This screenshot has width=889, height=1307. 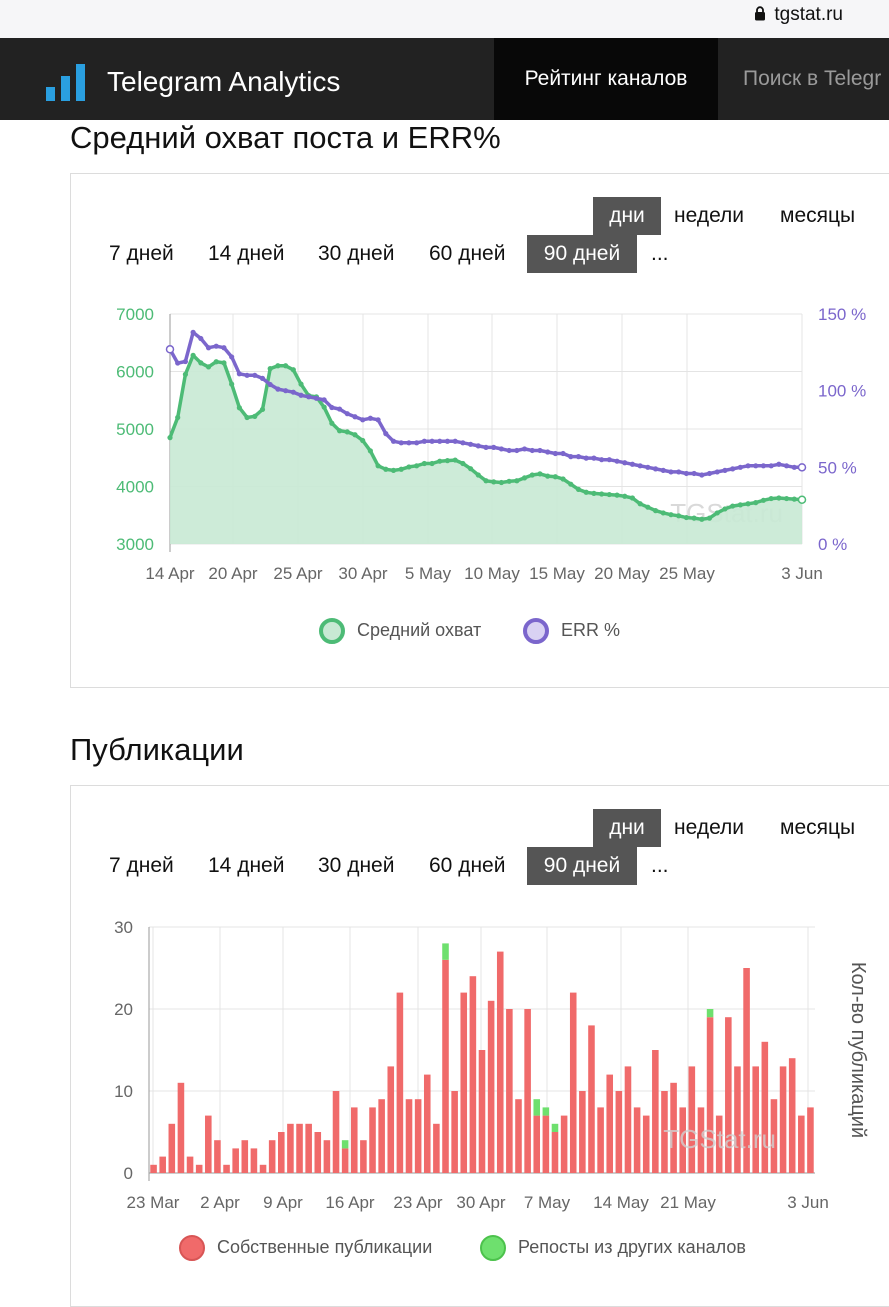 What do you see at coordinates (170, 349) in the screenshot?
I see `err-point-start` at bounding box center [170, 349].